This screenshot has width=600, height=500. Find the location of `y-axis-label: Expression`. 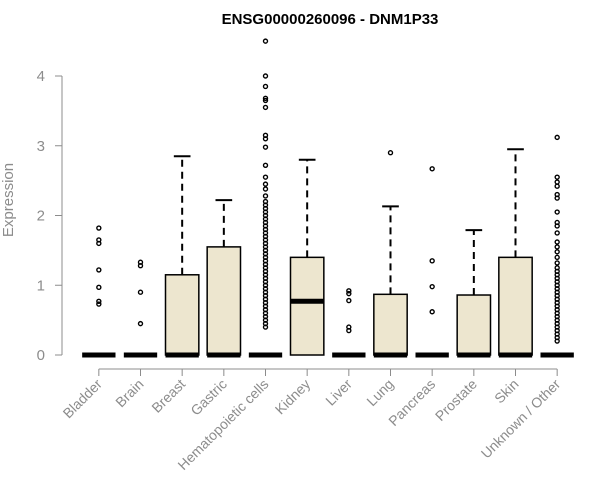

y-axis-label: Expression is located at coordinates (8, 200).